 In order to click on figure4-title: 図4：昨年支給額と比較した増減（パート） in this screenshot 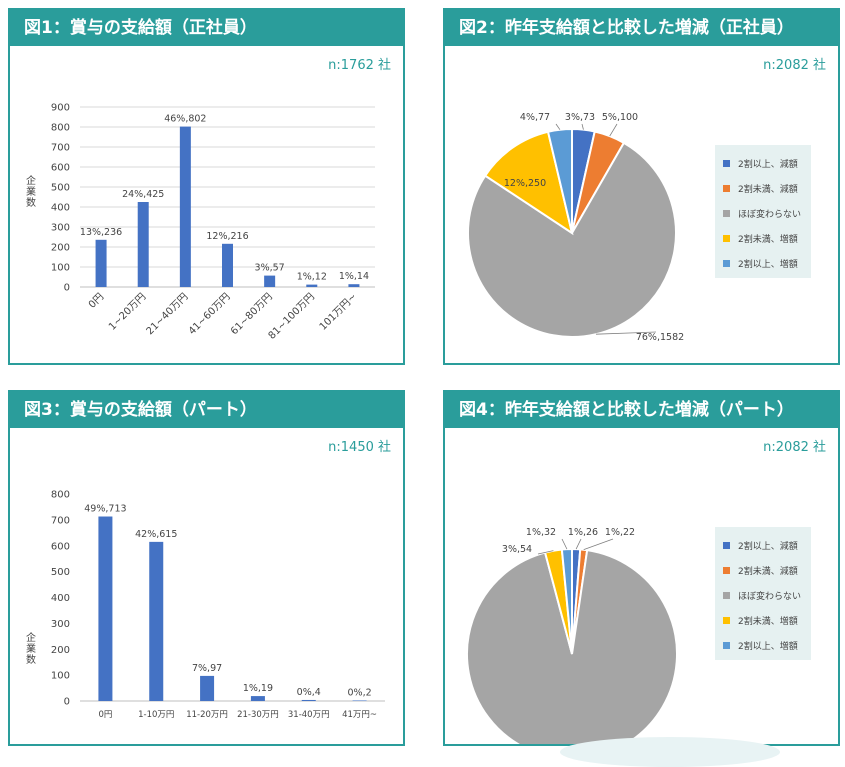, I will do `click(641, 410)`.